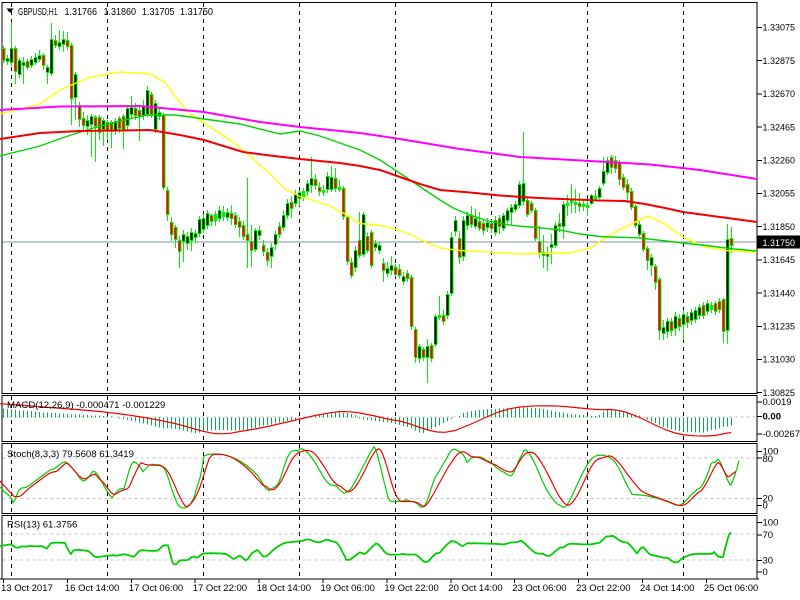 The image size is (800, 600). I want to click on svg-text: 1.33075, so click(779, 28).